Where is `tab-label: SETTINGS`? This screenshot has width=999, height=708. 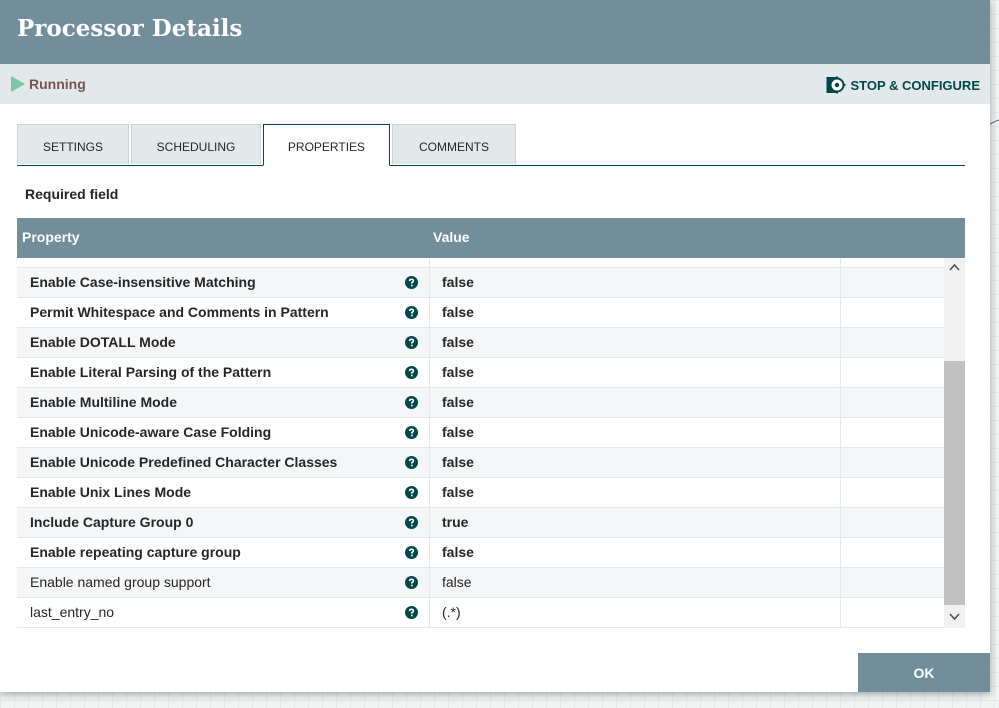
tab-label: SETTINGS is located at coordinates (72, 147).